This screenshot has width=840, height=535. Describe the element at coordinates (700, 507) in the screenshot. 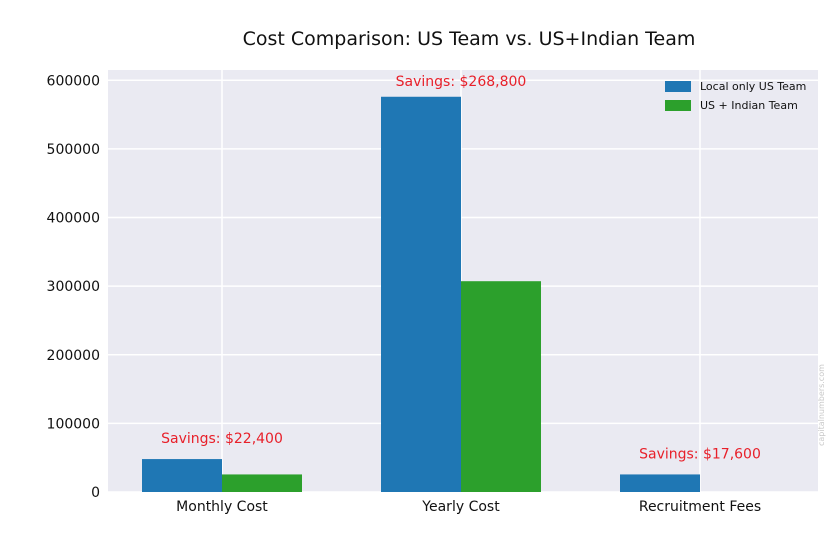

I see `x-tick-label: Recruitment Fees` at that location.